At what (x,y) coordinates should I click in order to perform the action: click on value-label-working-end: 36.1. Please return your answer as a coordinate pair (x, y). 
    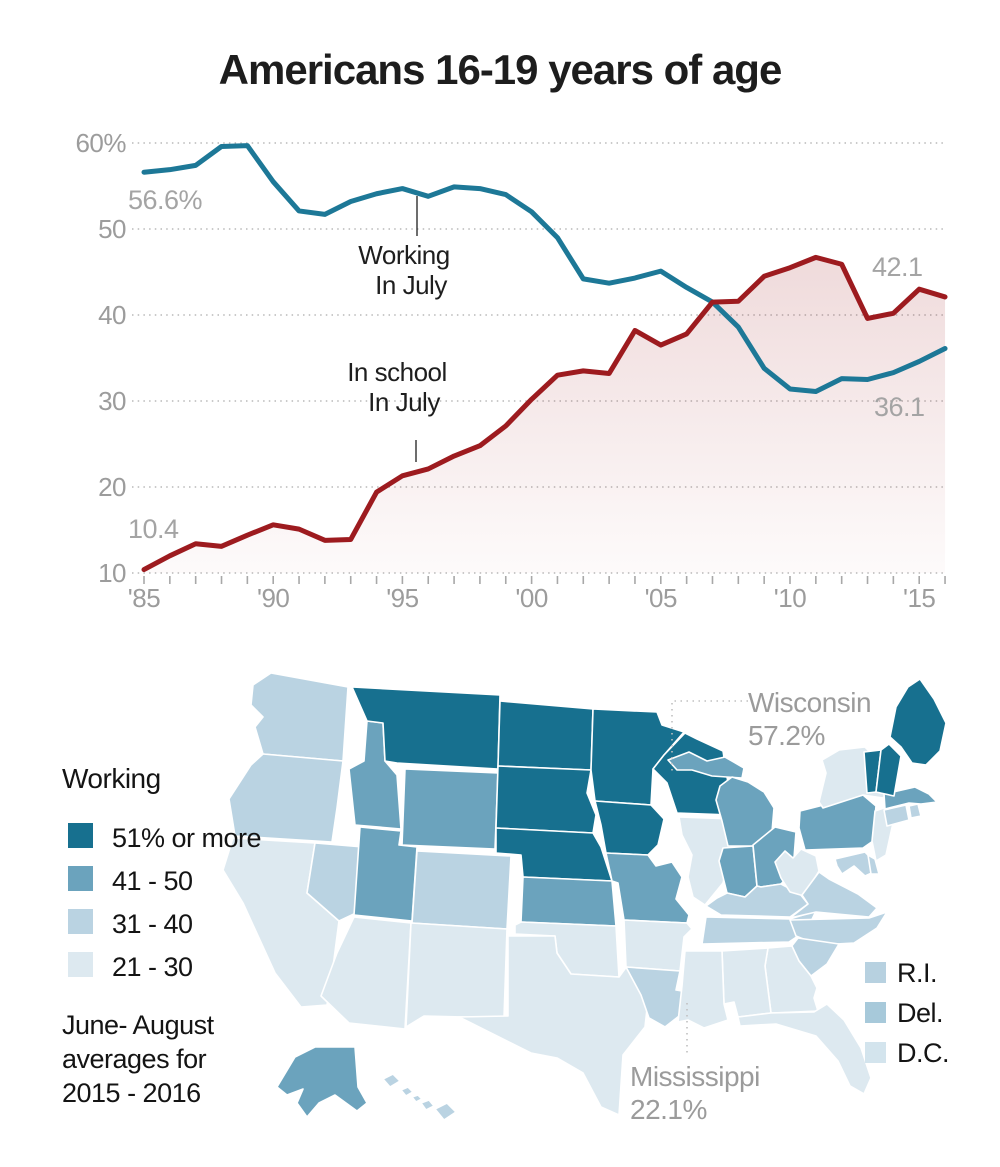
    Looking at the image, I should click on (899, 407).